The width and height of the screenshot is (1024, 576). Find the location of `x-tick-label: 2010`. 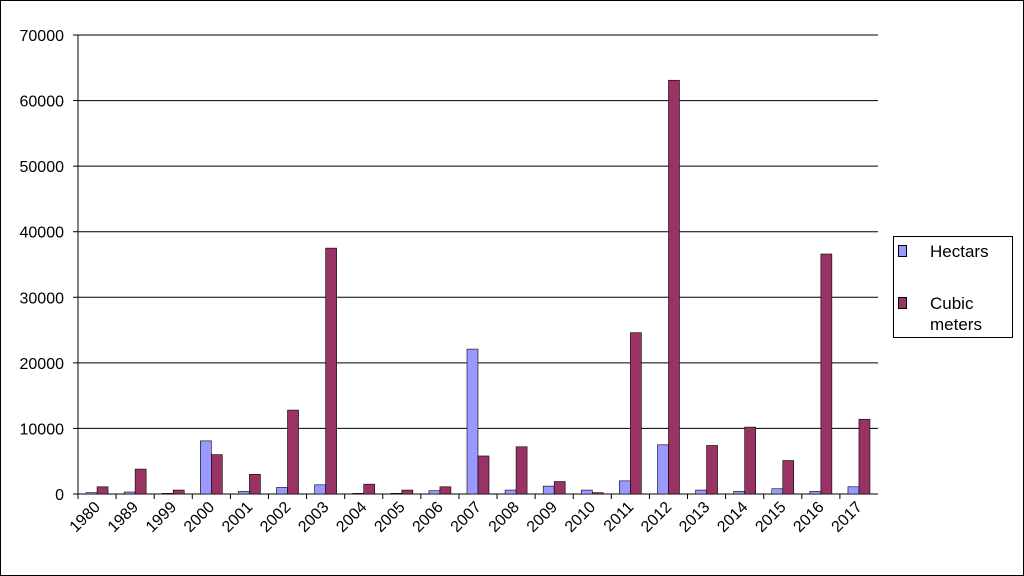

x-tick-label: 2010 is located at coordinates (580, 517).